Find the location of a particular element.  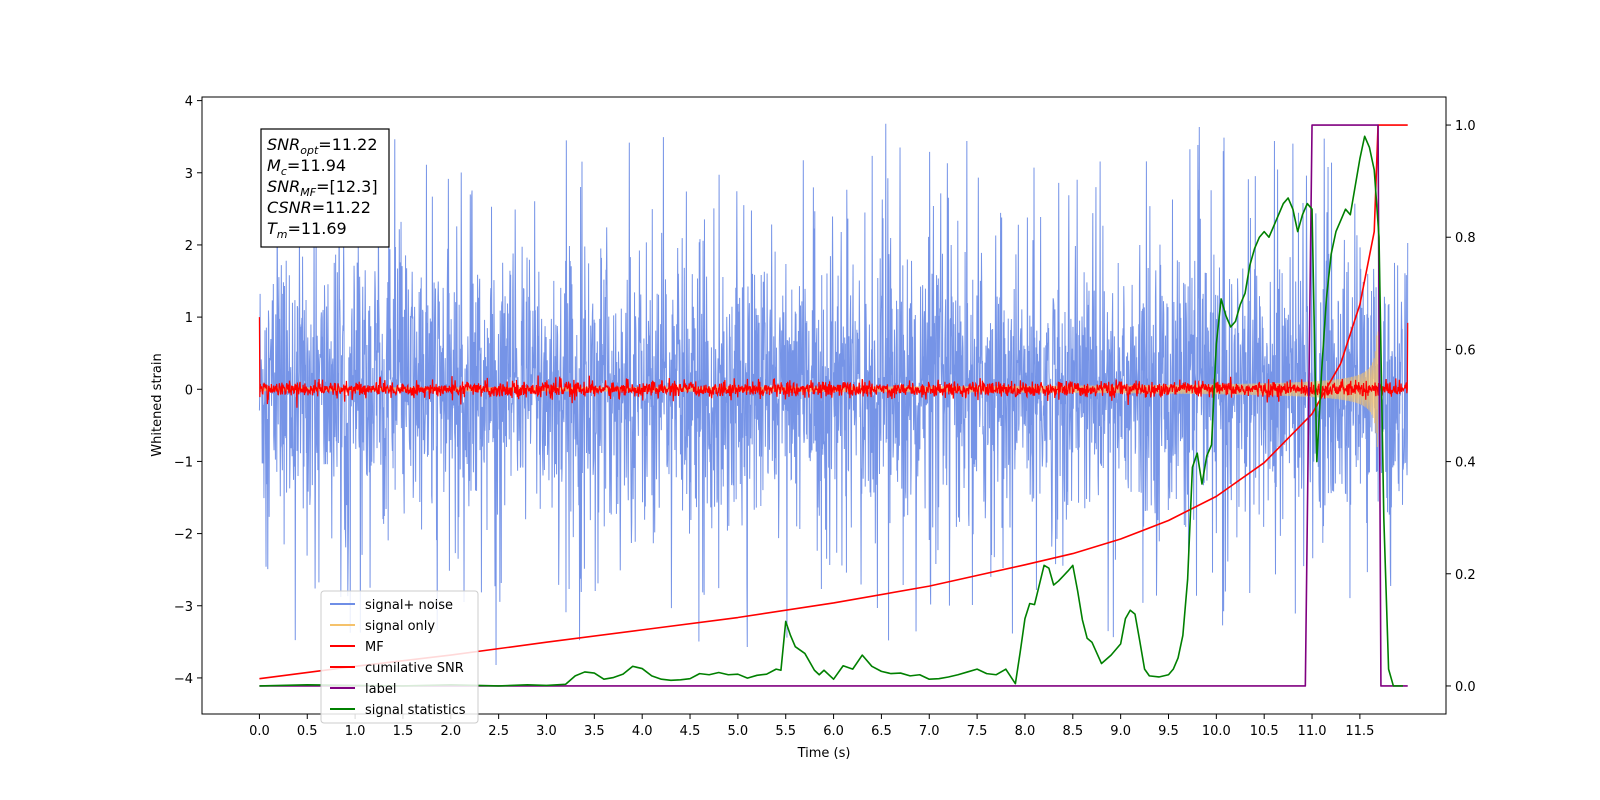

x-tick-label: 7.0 is located at coordinates (929, 731).